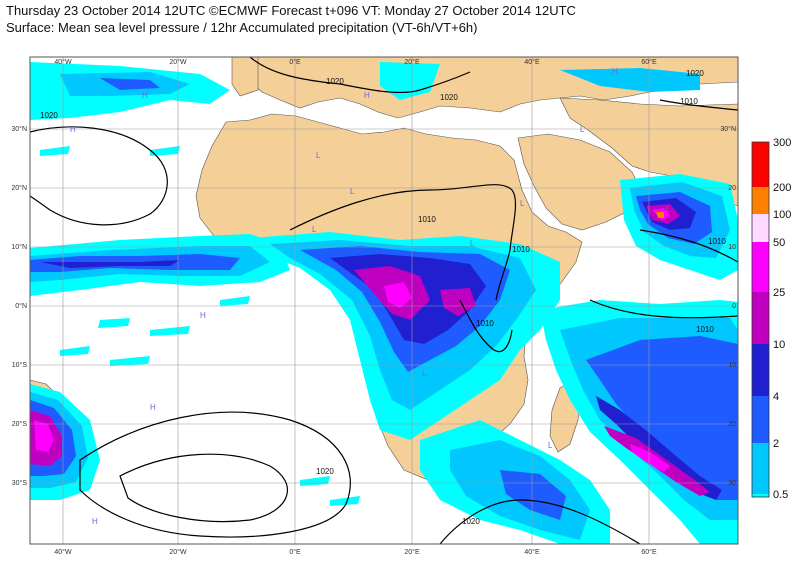 The width and height of the screenshot is (800, 563). Describe the element at coordinates (734, 306) in the screenshot. I see `lat-label-right: 0` at that location.